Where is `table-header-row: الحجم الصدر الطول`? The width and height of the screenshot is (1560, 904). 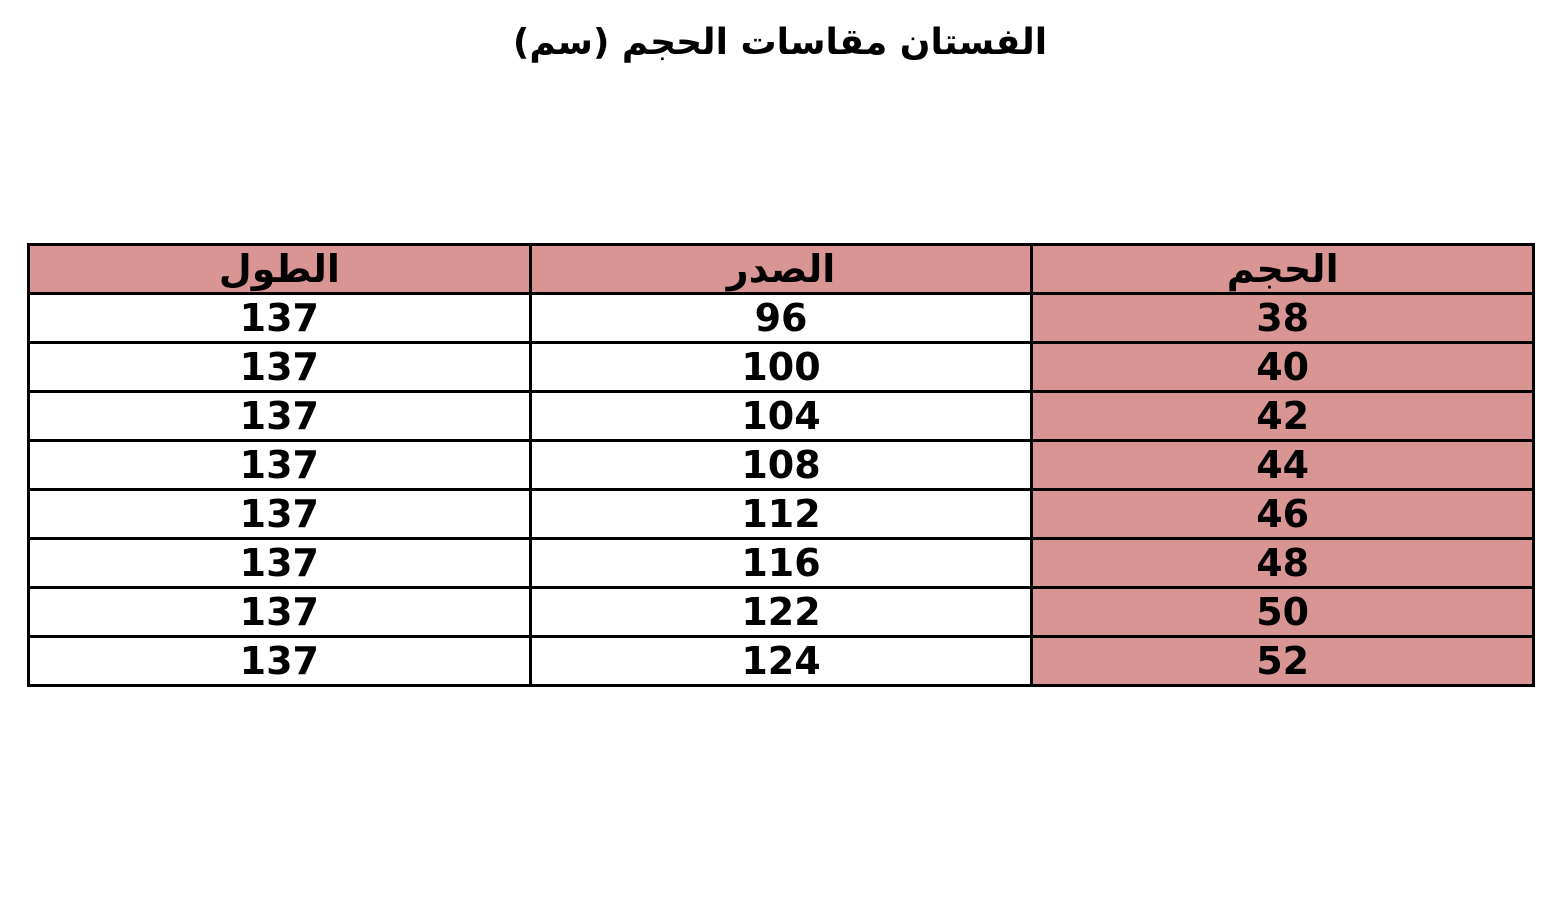 table-header-row: الحجم الصدر الطول is located at coordinates (781, 269).